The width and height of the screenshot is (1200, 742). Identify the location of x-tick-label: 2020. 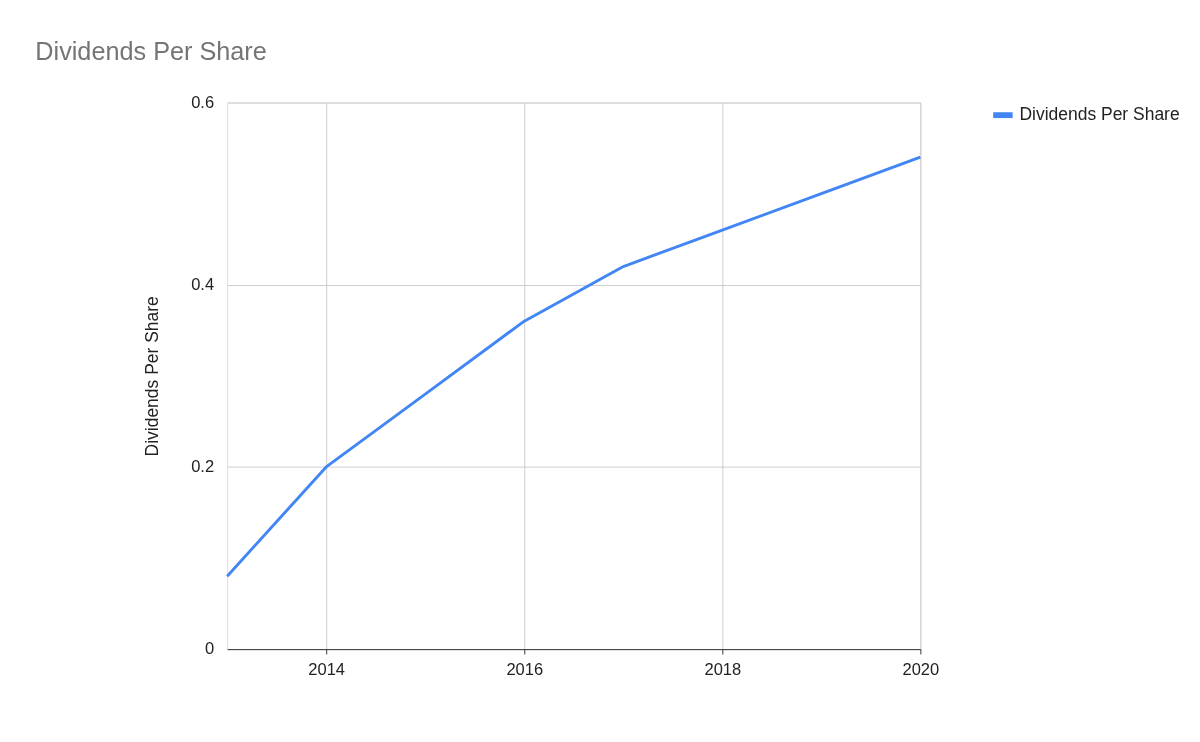
(921, 668).